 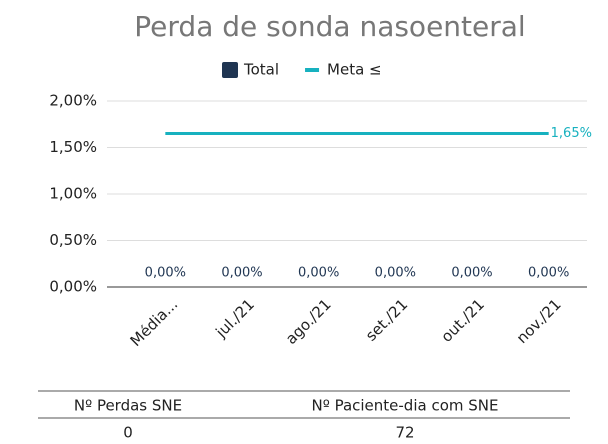 I want to click on x-tick-label: nov./21, so click(x=539, y=321).